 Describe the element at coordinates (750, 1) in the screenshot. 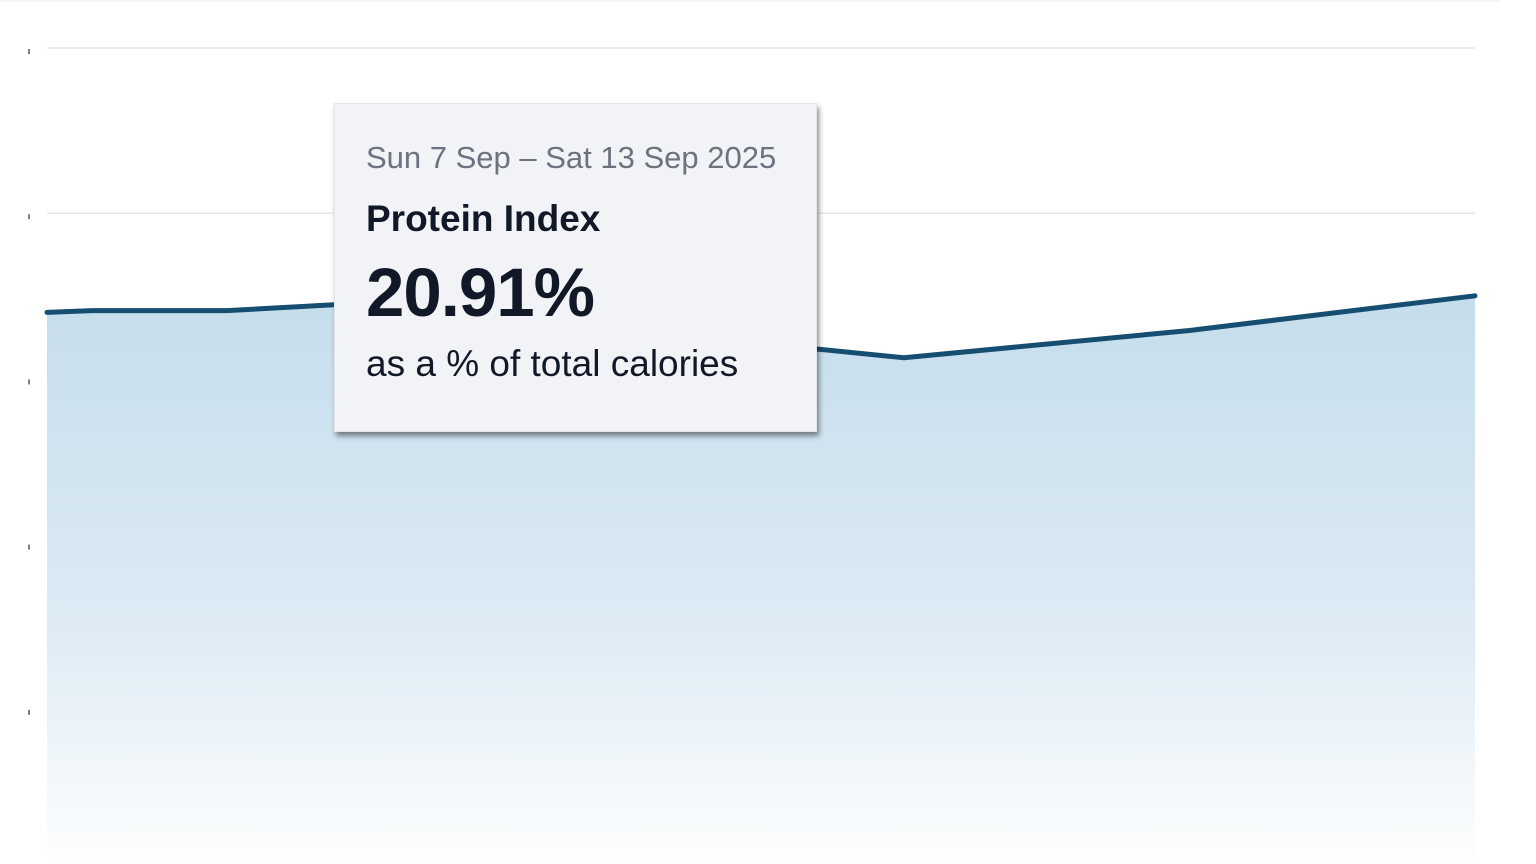

I see `top-border` at that location.